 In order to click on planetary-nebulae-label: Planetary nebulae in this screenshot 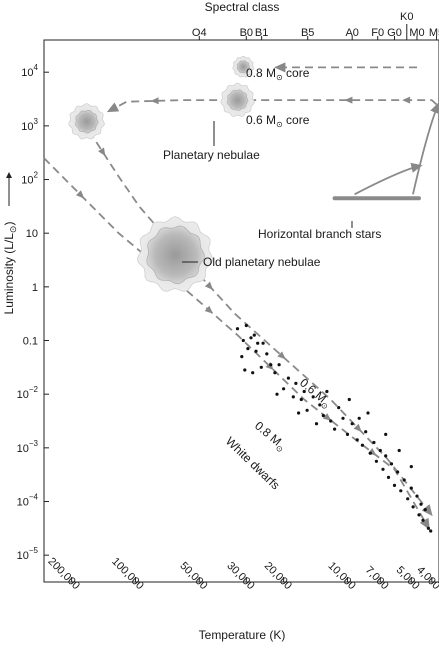, I will do `click(211, 155)`.